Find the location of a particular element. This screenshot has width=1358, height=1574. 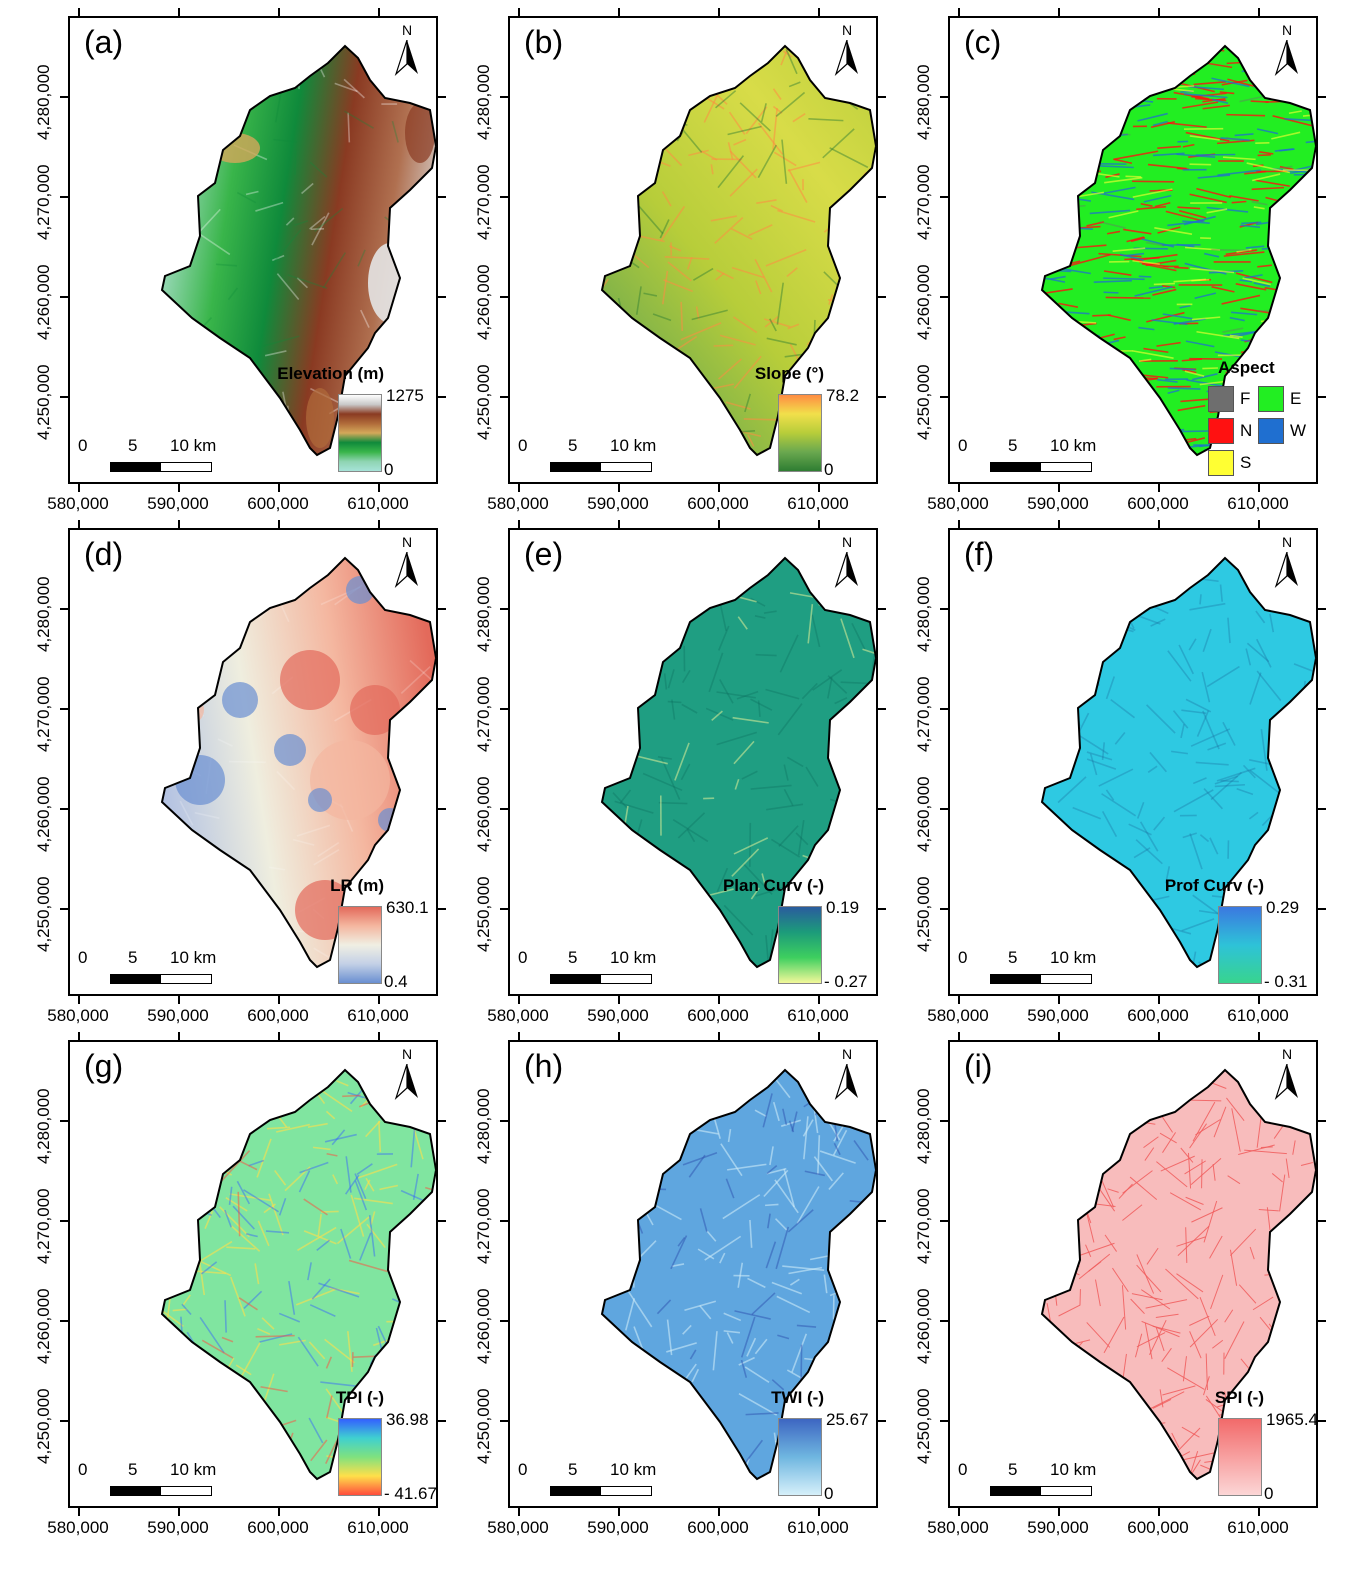

legend-title: TPI (-) is located at coordinates (359, 1397).